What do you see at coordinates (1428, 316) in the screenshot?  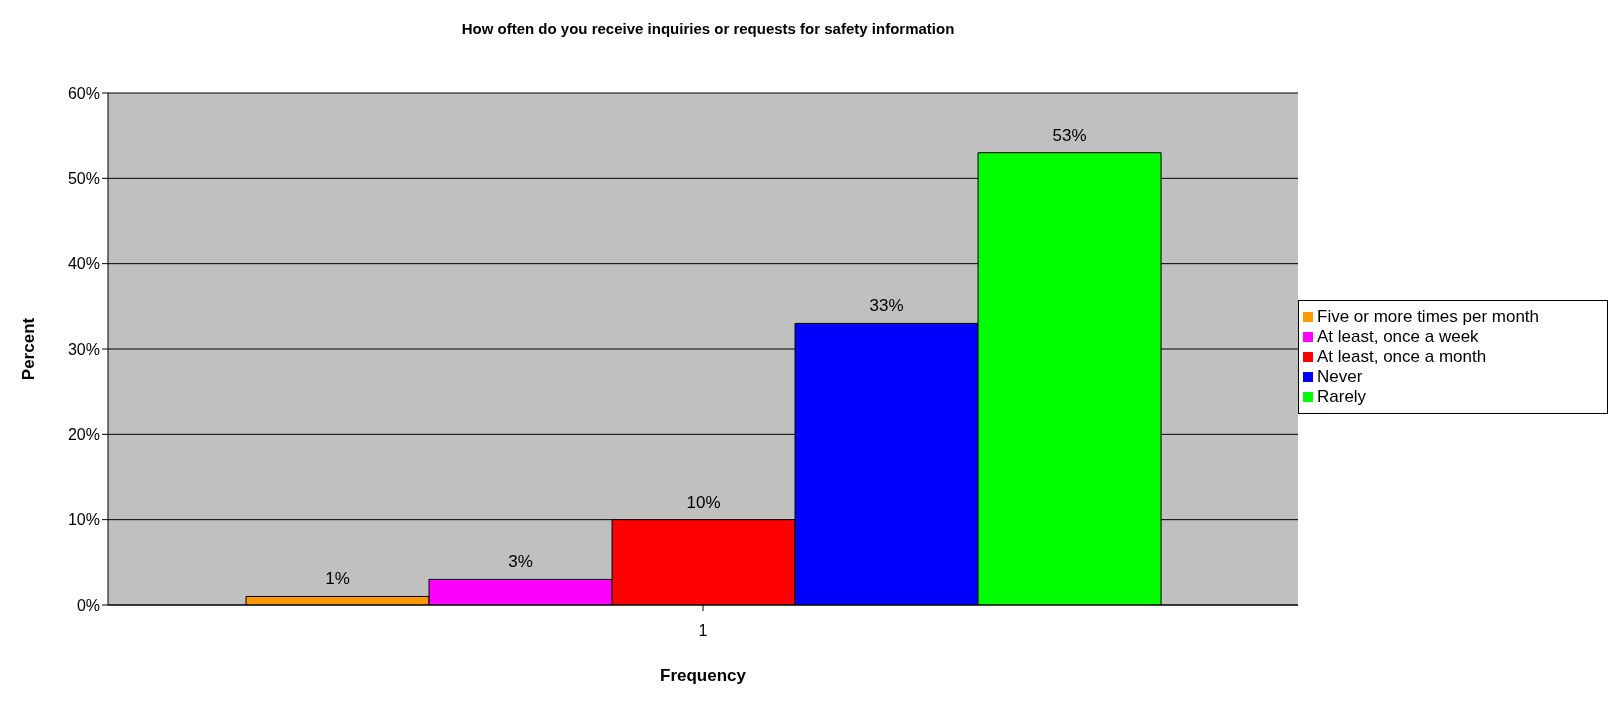 I see `legend-label: Five or more times per month` at bounding box center [1428, 316].